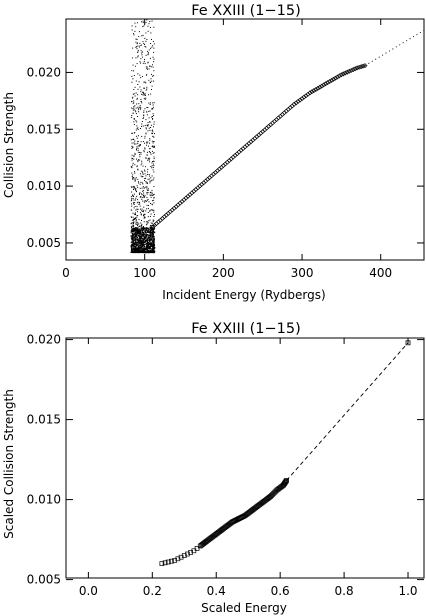 This screenshot has width=426, height=616. What do you see at coordinates (302, 273) in the screenshot?
I see `panel-top-x-tick-label: 300` at bounding box center [302, 273].